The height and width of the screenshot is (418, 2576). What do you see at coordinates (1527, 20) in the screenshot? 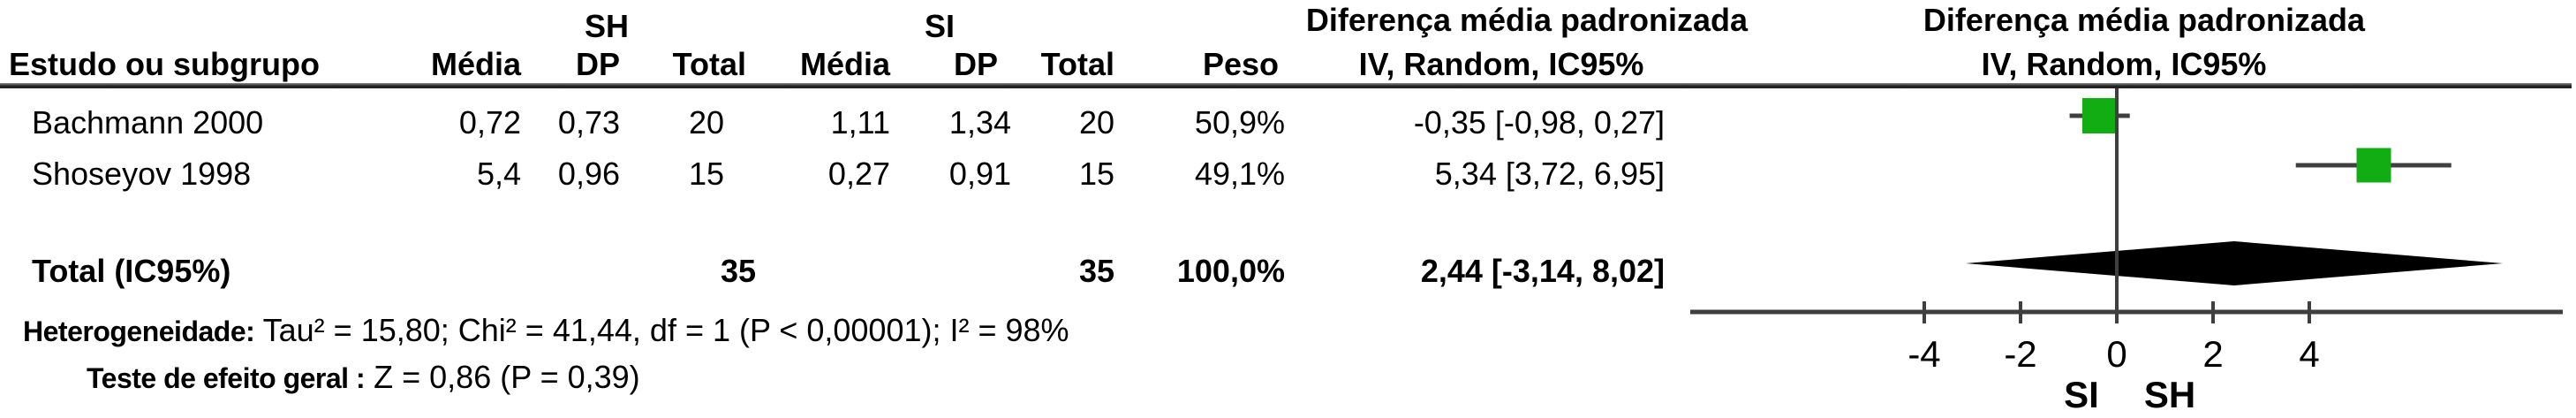
I see `effect-column-title: Diferença média padronizada` at bounding box center [1527, 20].